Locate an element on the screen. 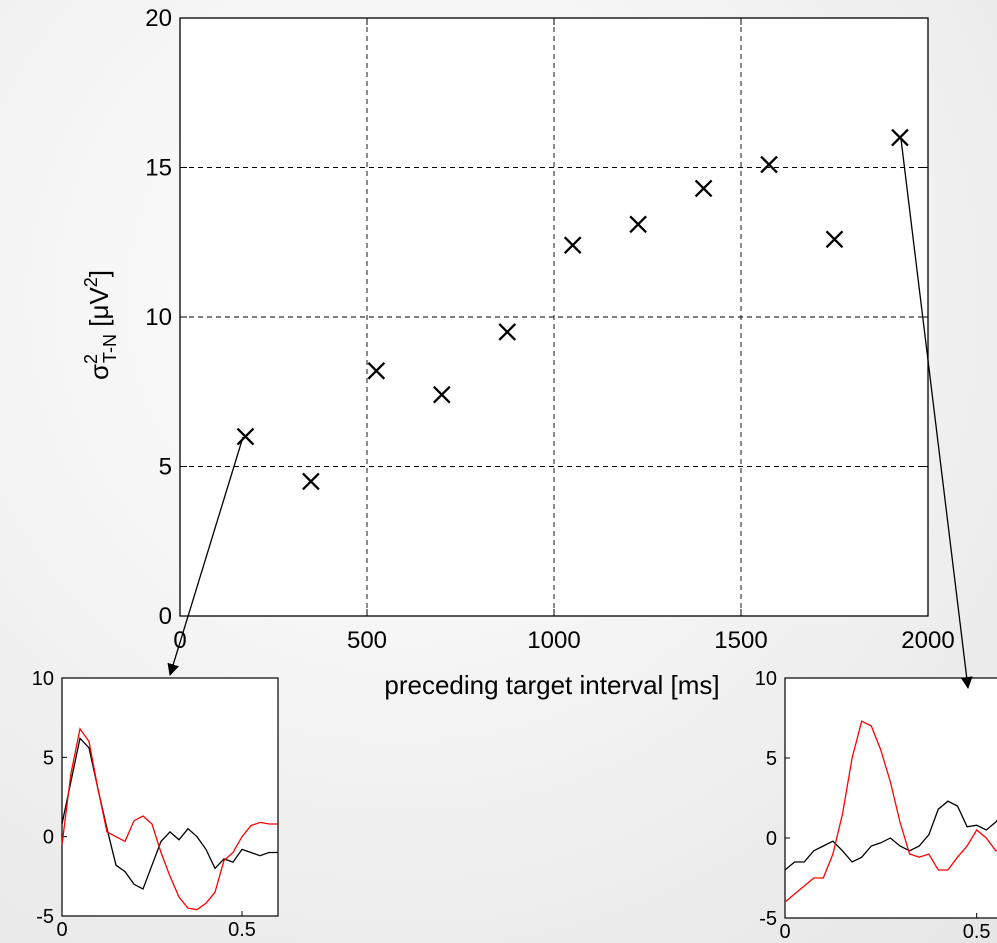  inset-left-y-tick-label: 10 is located at coordinates (43, 679).